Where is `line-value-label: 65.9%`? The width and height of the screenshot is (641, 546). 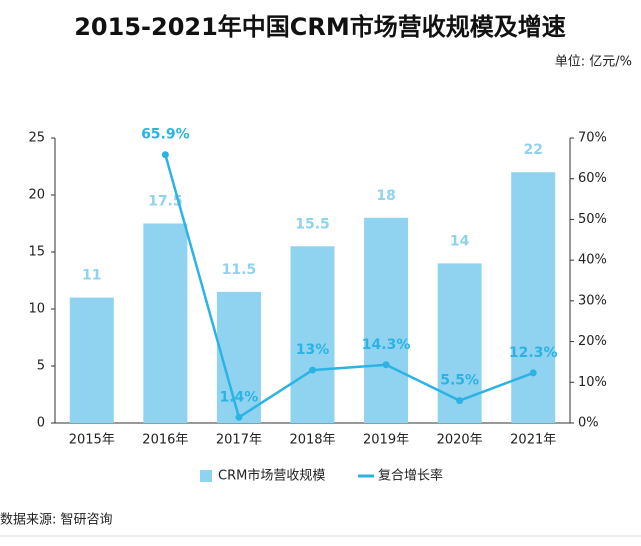 line-value-label: 65.9% is located at coordinates (165, 135).